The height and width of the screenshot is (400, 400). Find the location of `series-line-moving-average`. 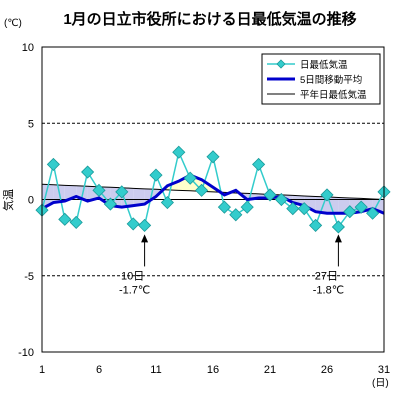

series-line-moving-average is located at coordinates (213, 194).